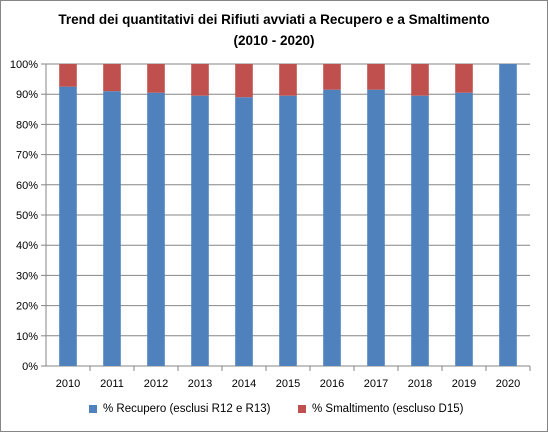 The width and height of the screenshot is (548, 432). What do you see at coordinates (27, 125) in the screenshot?
I see `y-tick-label: 80%` at bounding box center [27, 125].